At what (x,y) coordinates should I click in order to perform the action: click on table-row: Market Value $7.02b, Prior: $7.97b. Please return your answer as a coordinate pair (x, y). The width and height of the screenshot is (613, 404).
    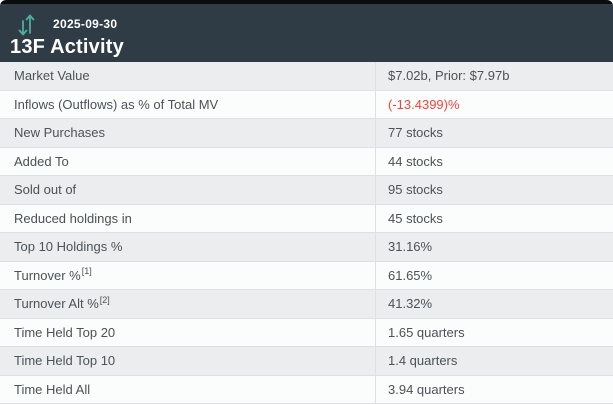
    Looking at the image, I should click on (306, 76).